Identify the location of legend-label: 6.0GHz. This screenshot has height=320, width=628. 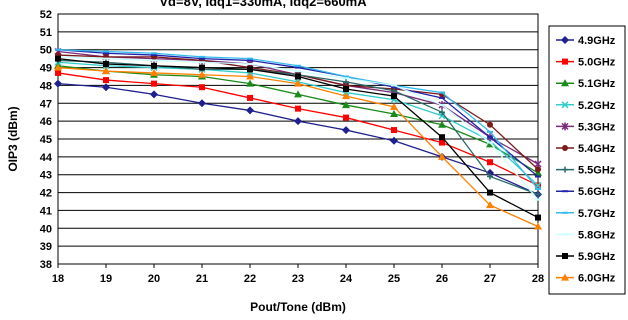
(597, 279).